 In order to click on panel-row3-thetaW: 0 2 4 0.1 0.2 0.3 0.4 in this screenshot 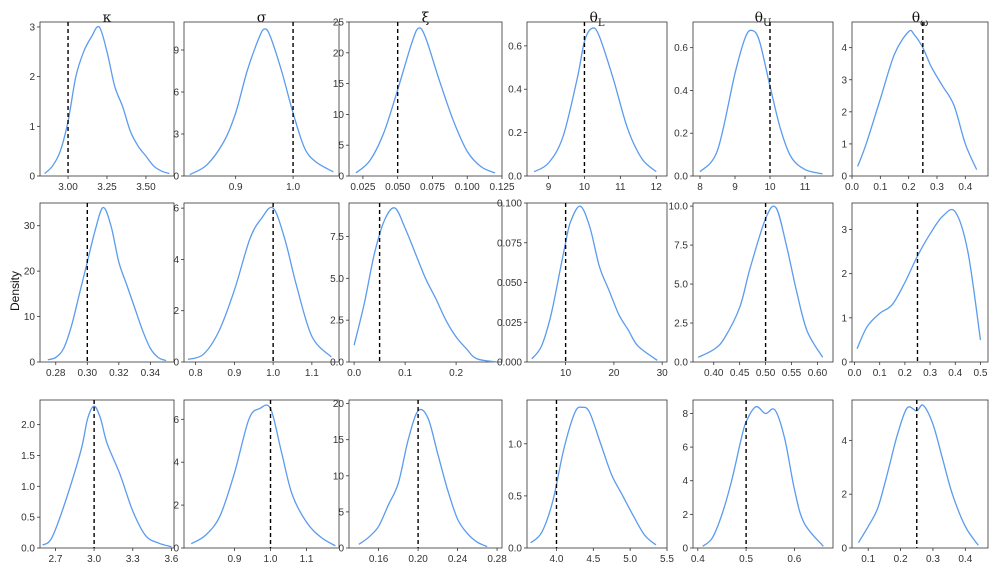, I will do `click(915, 482)`.